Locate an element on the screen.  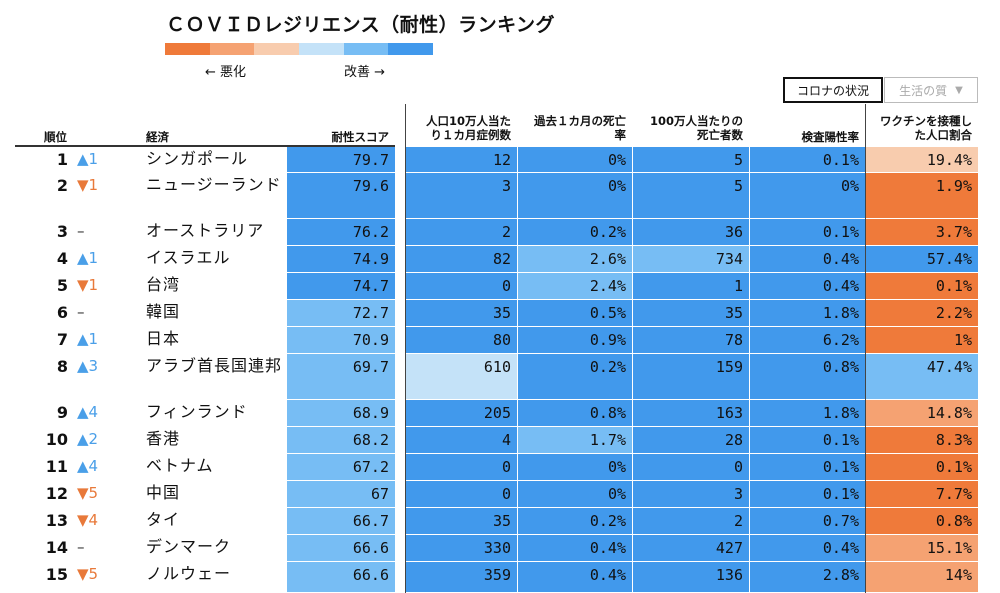
death-rate-cell: 0.8% is located at coordinates (575, 413).